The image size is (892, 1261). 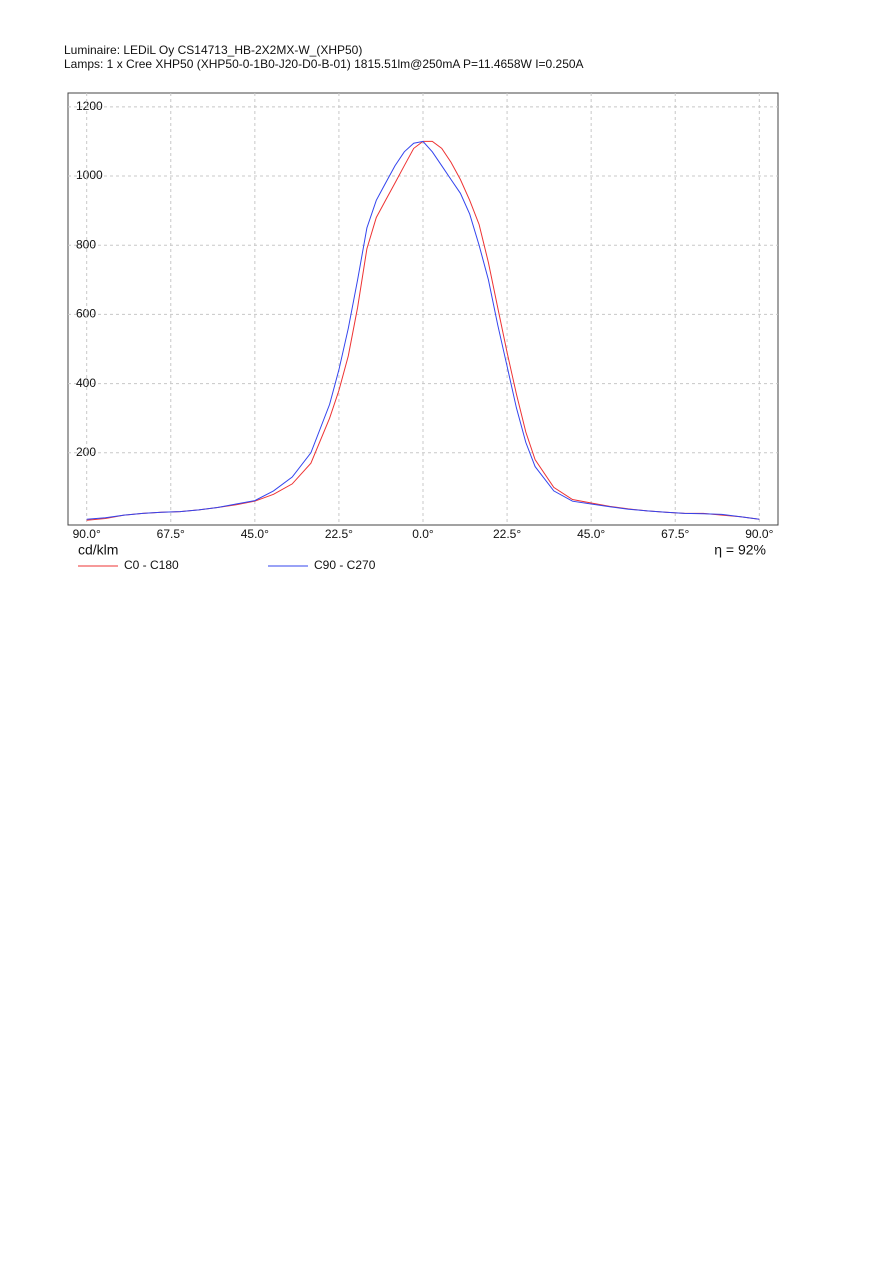 What do you see at coordinates (89, 175) in the screenshot?
I see `y-tick-label: 1000` at bounding box center [89, 175].